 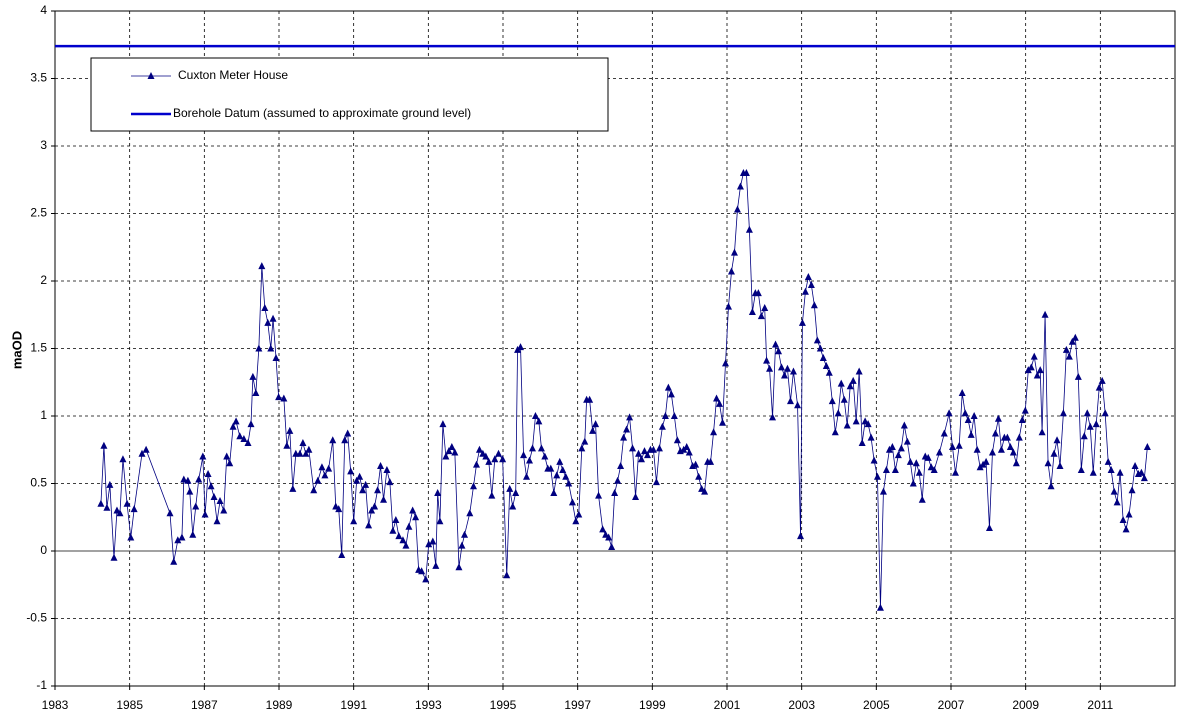 I want to click on y-tick-label: 2, so click(x=43, y=280).